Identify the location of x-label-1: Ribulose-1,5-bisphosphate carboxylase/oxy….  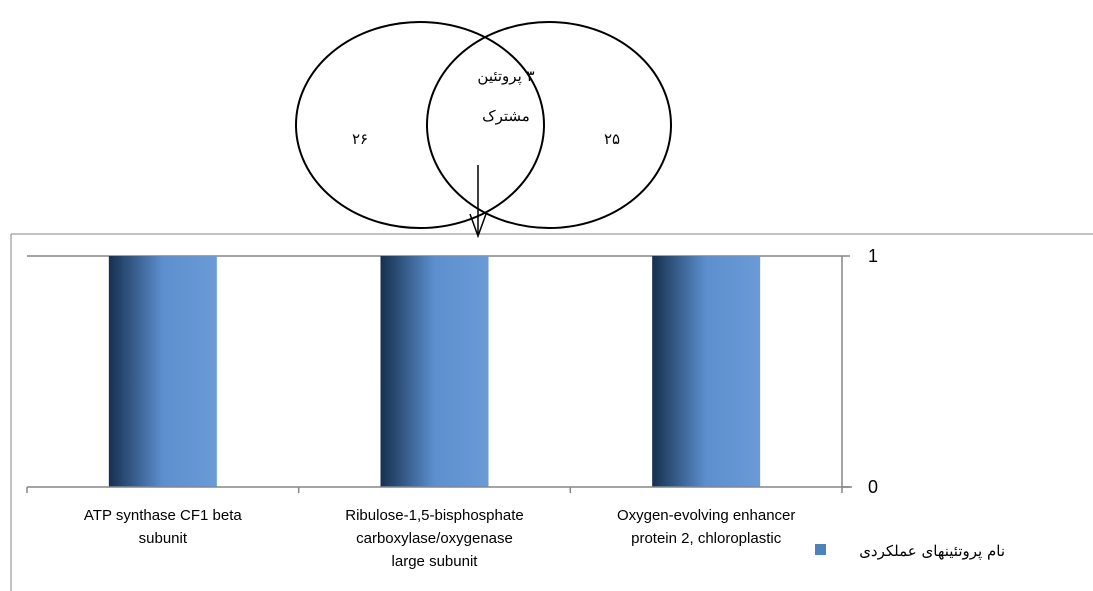
(434, 538).